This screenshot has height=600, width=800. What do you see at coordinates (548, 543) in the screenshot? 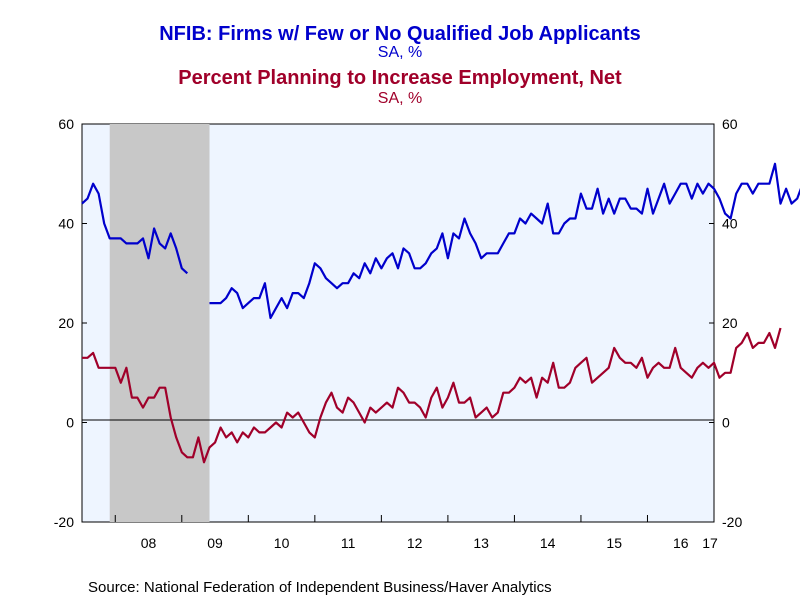
I see `x-tick-label: 14` at bounding box center [548, 543].